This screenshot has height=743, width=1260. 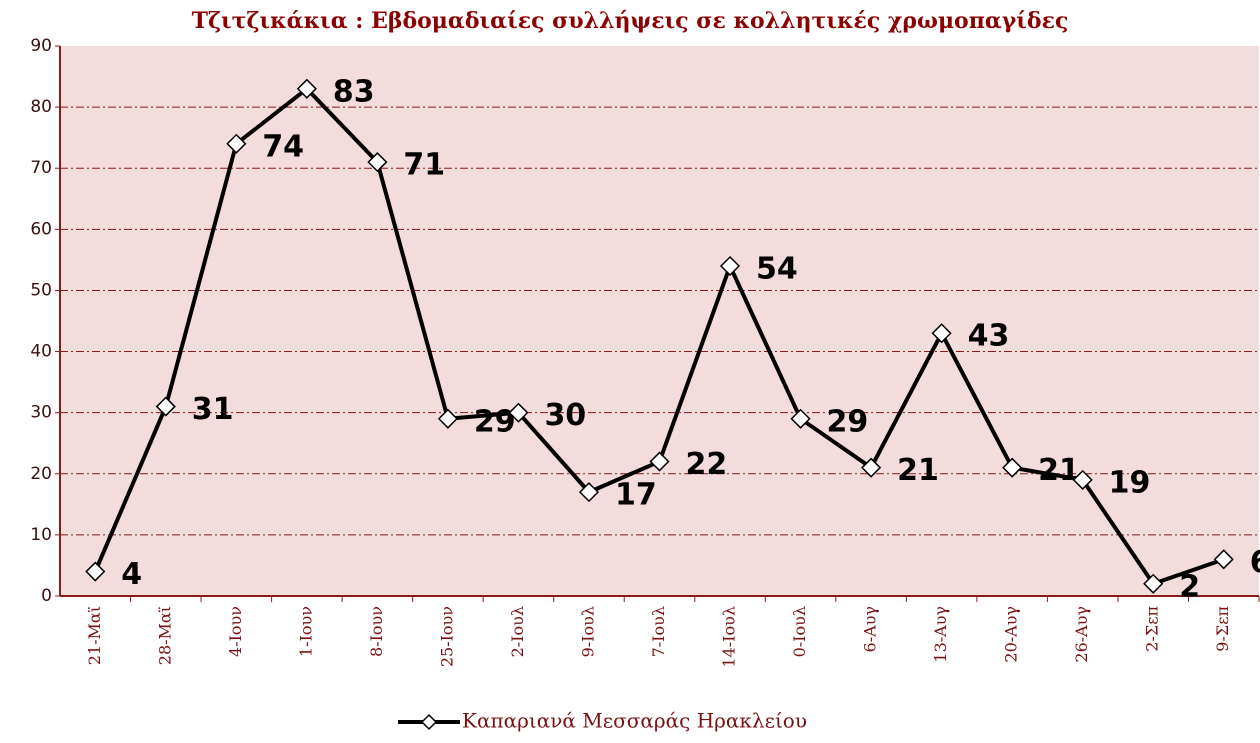 I want to click on data-label: 19, so click(x=1130, y=482).